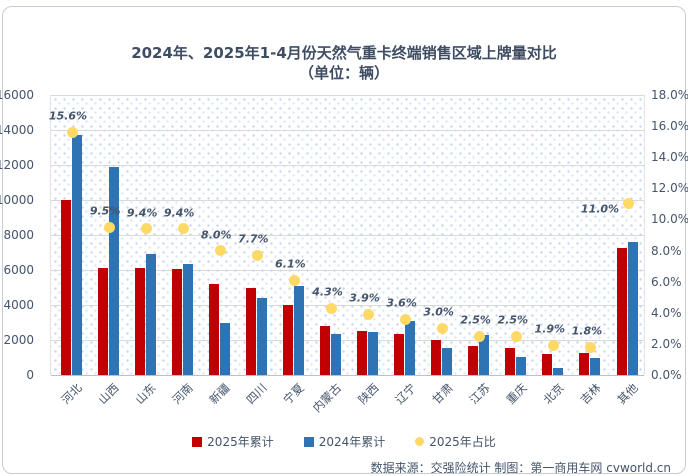 The image size is (688, 476). Describe the element at coordinates (438, 312) in the screenshot. I see `pct-label-甘肃: 3.0%` at that location.